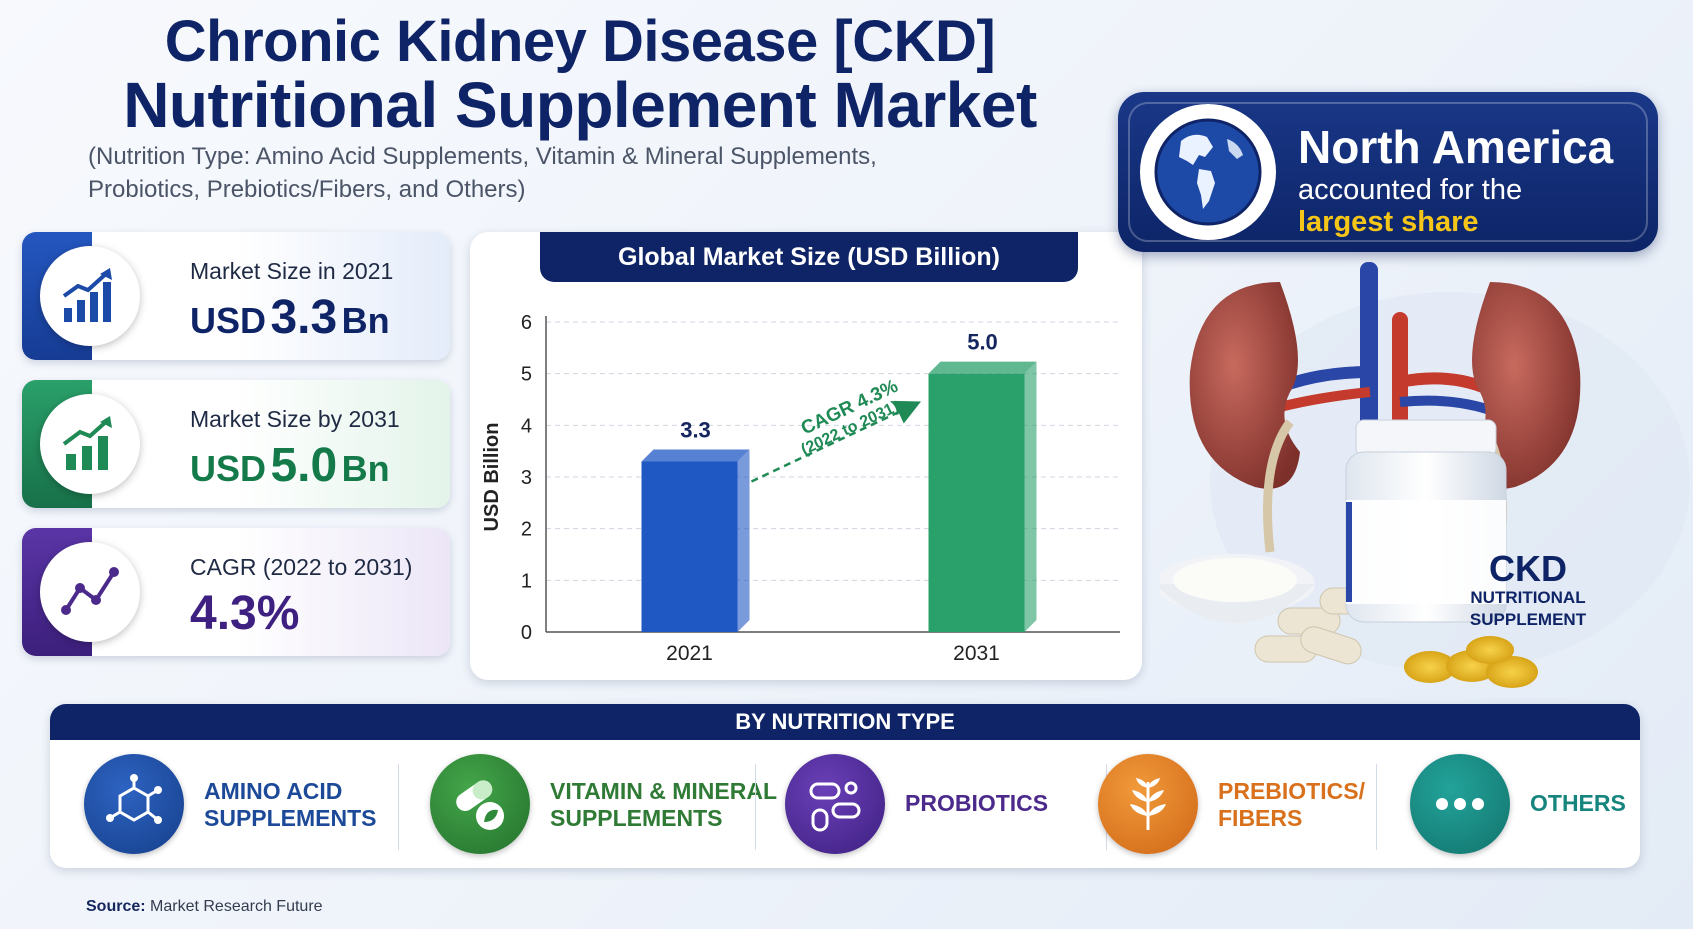  Describe the element at coordinates (292, 271) in the screenshot. I see `stat-label: Market Size in 2021` at that location.